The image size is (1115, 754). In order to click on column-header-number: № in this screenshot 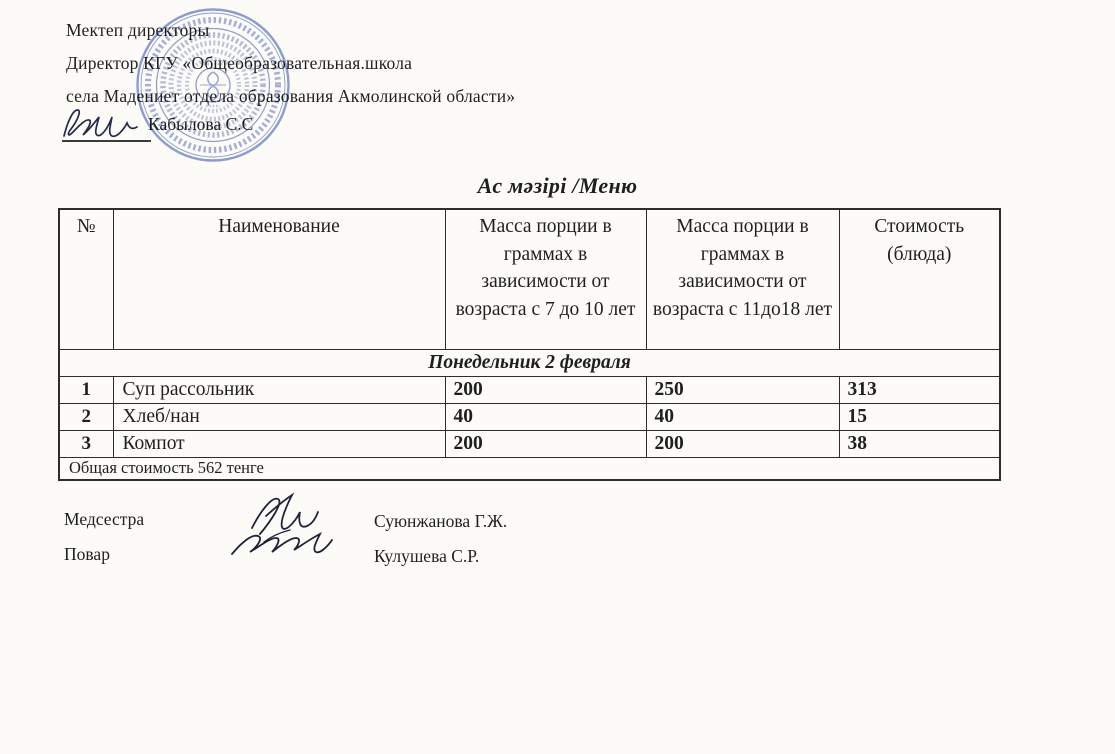, I will do `click(86, 279)`.